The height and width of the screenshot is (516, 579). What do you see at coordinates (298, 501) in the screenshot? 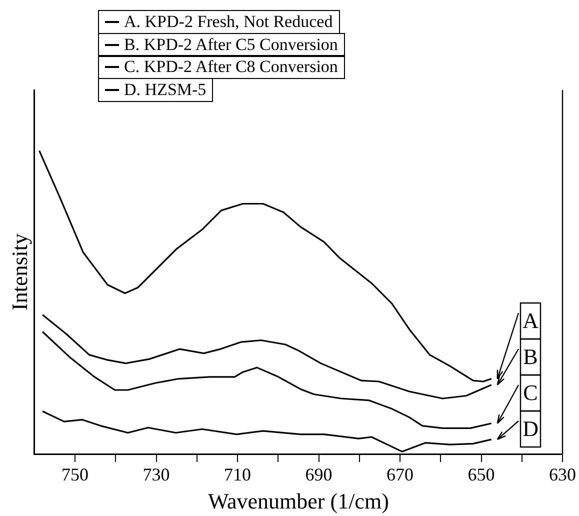
I see `x-axis-title: Wavenumber (1/cm)` at bounding box center [298, 501].